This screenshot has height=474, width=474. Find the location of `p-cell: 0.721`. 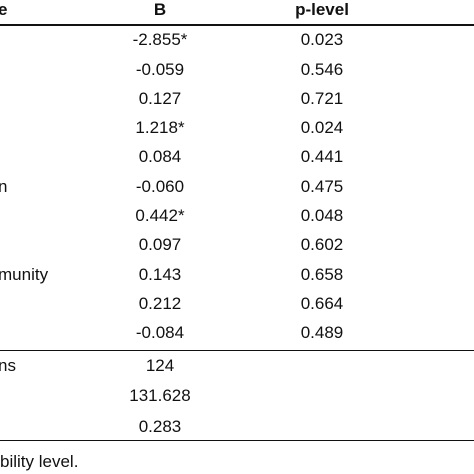

p-cell: 0.721 is located at coordinates (322, 98).